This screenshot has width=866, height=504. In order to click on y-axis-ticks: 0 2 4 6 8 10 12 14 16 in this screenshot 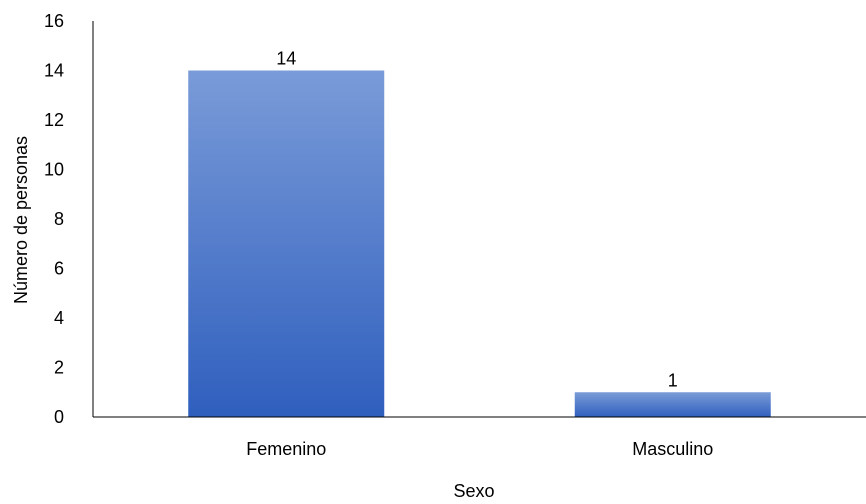, I will do `click(54, 219)`.